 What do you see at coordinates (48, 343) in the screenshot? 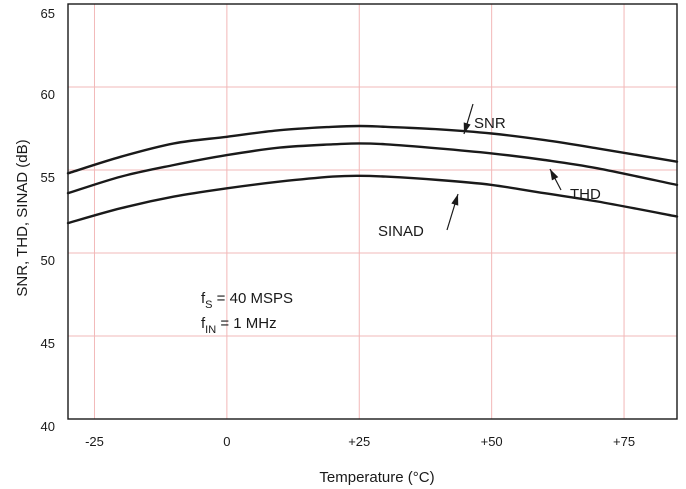
I see `y-tick-label: 45` at bounding box center [48, 343].